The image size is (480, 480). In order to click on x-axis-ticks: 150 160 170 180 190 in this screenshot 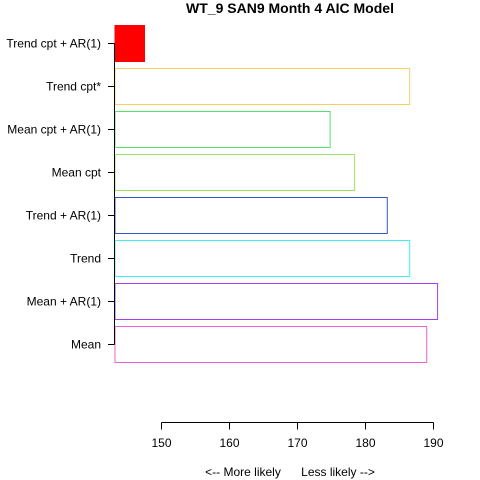, I will do `click(297, 443)`.